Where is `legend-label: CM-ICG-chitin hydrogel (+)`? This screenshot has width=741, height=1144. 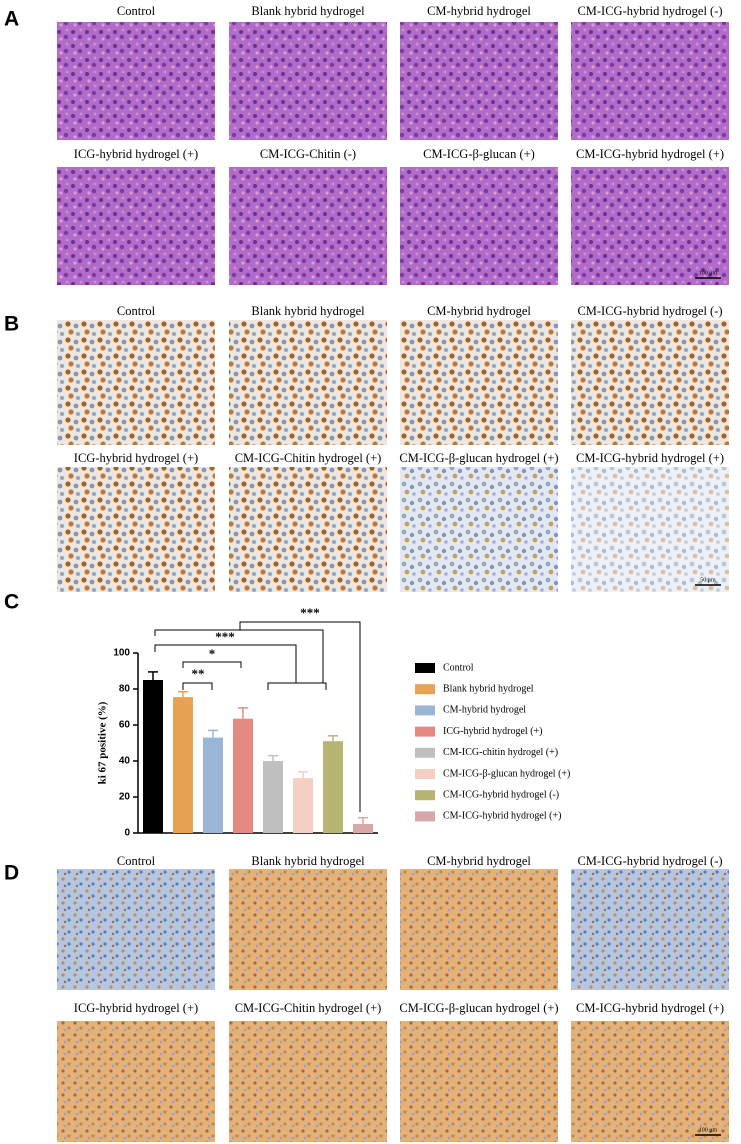 legend-label: CM-ICG-chitin hydrogel (+) is located at coordinates (500, 752).